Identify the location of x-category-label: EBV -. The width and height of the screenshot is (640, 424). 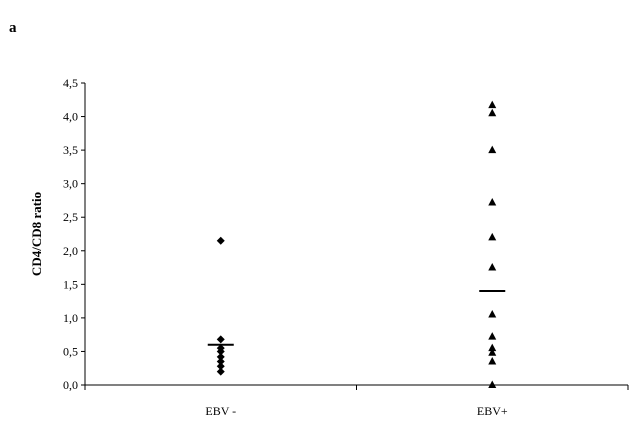
(220, 411).